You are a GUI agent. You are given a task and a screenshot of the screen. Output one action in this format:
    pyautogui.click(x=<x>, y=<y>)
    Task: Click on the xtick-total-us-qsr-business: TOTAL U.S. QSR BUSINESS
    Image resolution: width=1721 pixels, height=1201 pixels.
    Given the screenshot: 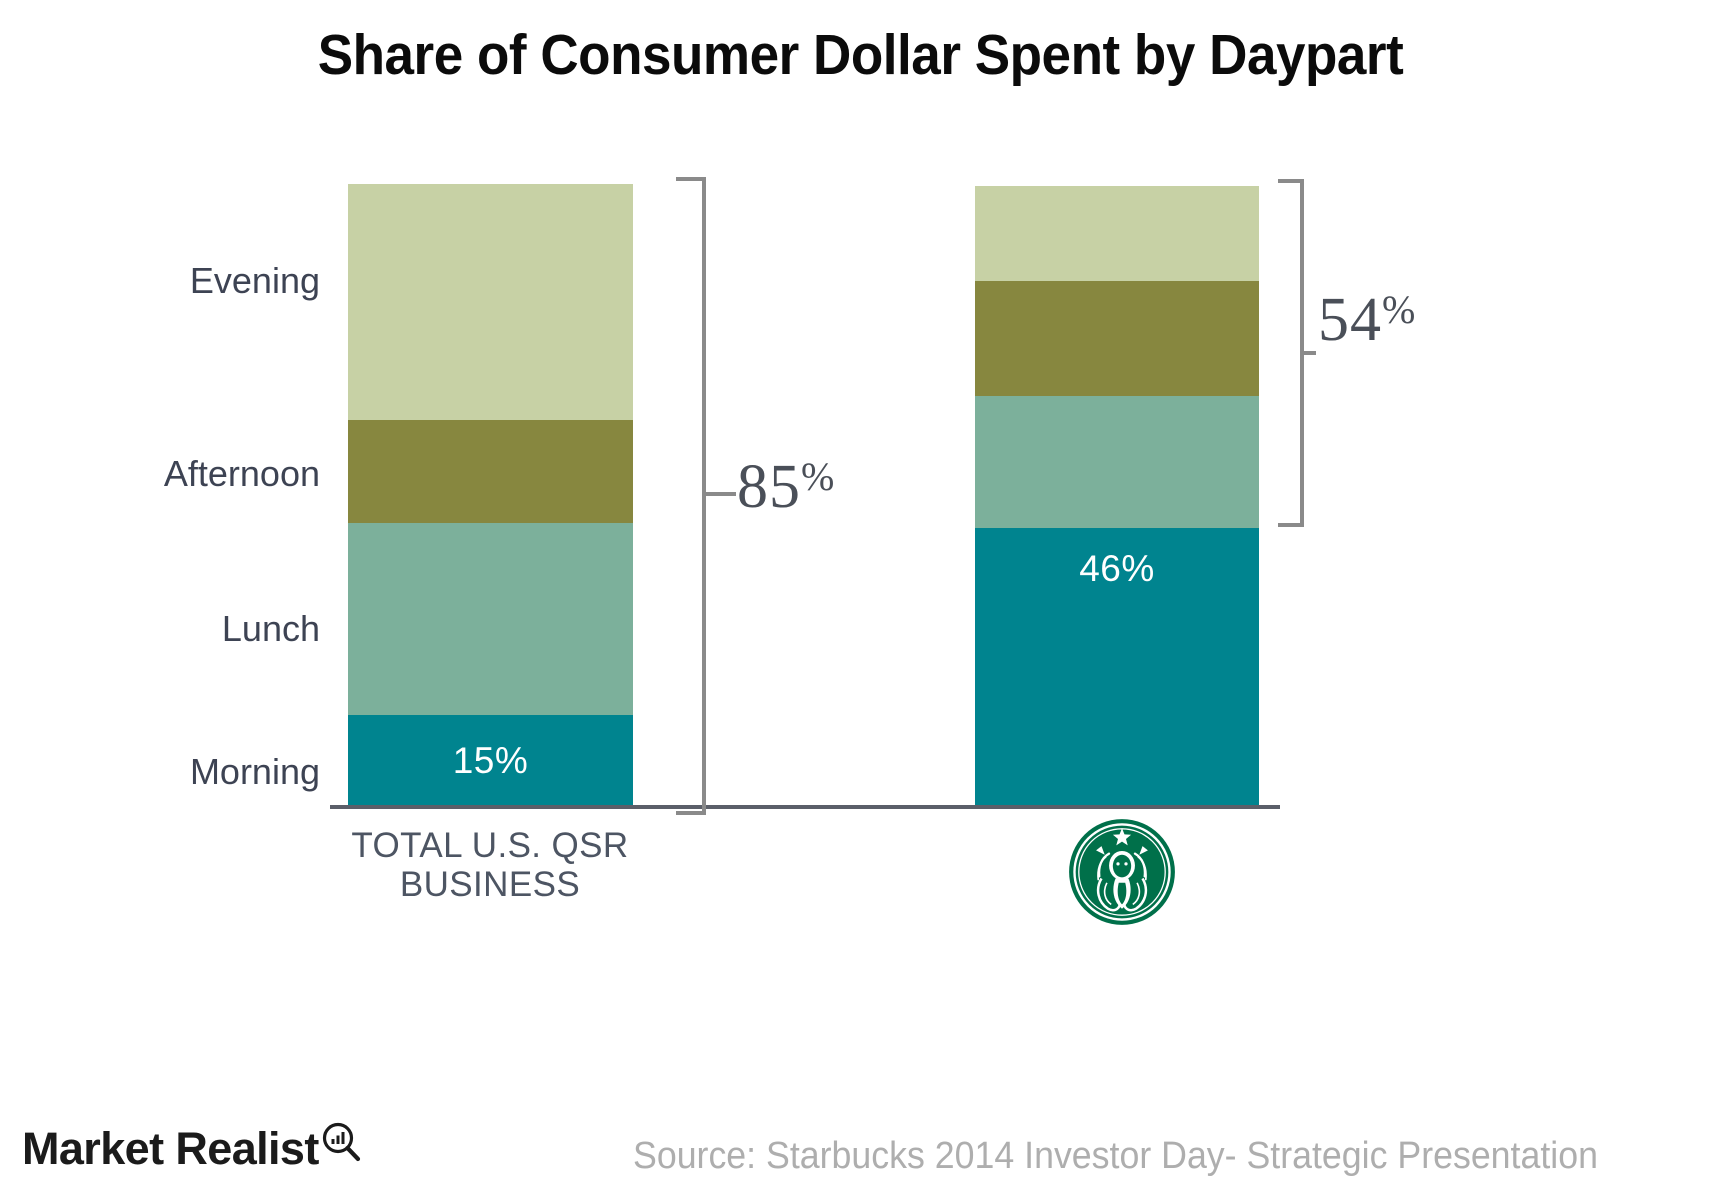 What is the action you would take?
    pyautogui.click(x=490, y=865)
    